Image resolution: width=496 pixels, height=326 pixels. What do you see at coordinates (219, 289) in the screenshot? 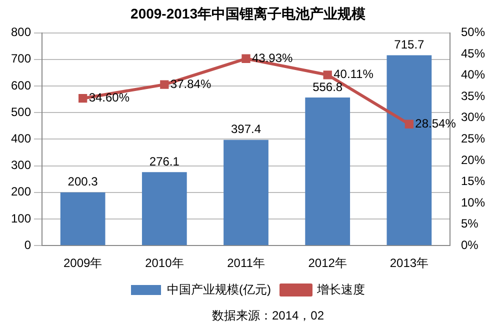
I see `legend-label: 中国产业规模(亿元)` at bounding box center [219, 289].